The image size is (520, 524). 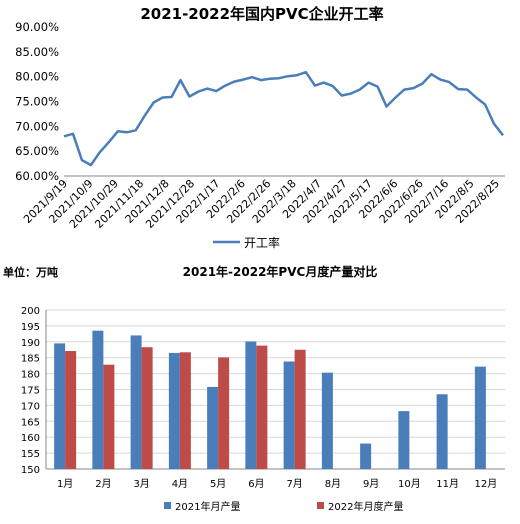 What do you see at coordinates (37, 126) in the screenshot?
I see `y-tick-label: 70.00%` at bounding box center [37, 126].